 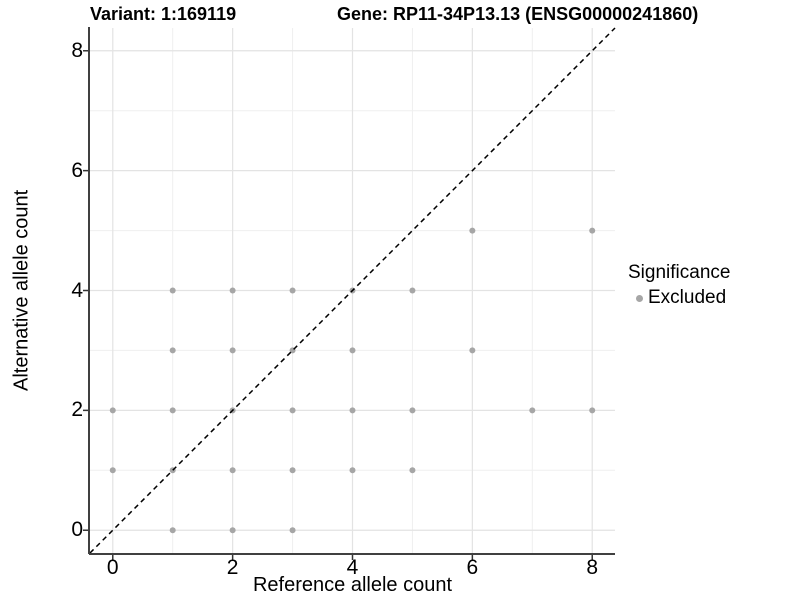 What do you see at coordinates (77, 530) in the screenshot?
I see `y-tick-label: 0` at bounding box center [77, 530].